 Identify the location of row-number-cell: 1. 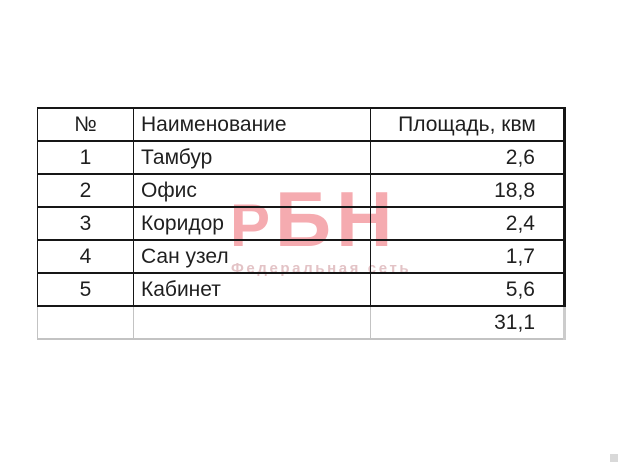
(85, 157).